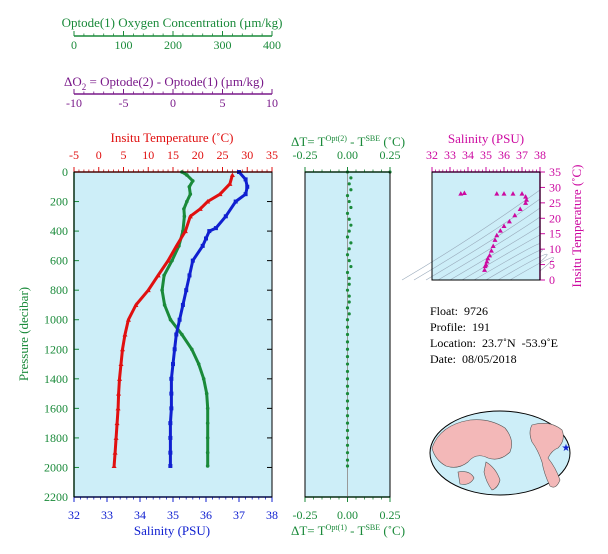  I want to click on profile-number: Profile: 191, so click(460, 327).